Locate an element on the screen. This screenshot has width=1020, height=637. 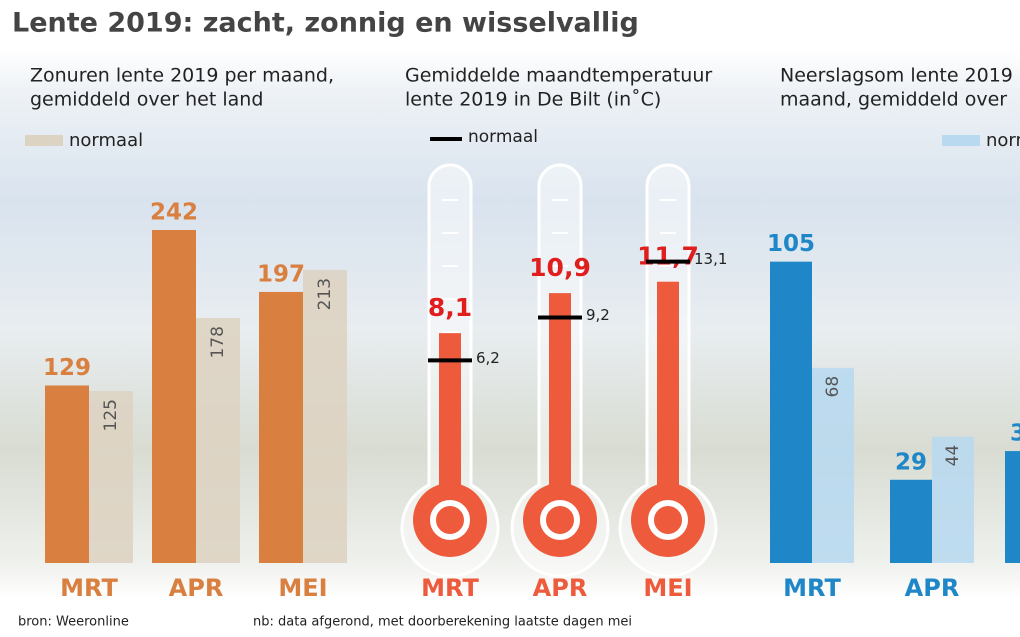
normal-value-label: 44 is located at coordinates (953, 456).